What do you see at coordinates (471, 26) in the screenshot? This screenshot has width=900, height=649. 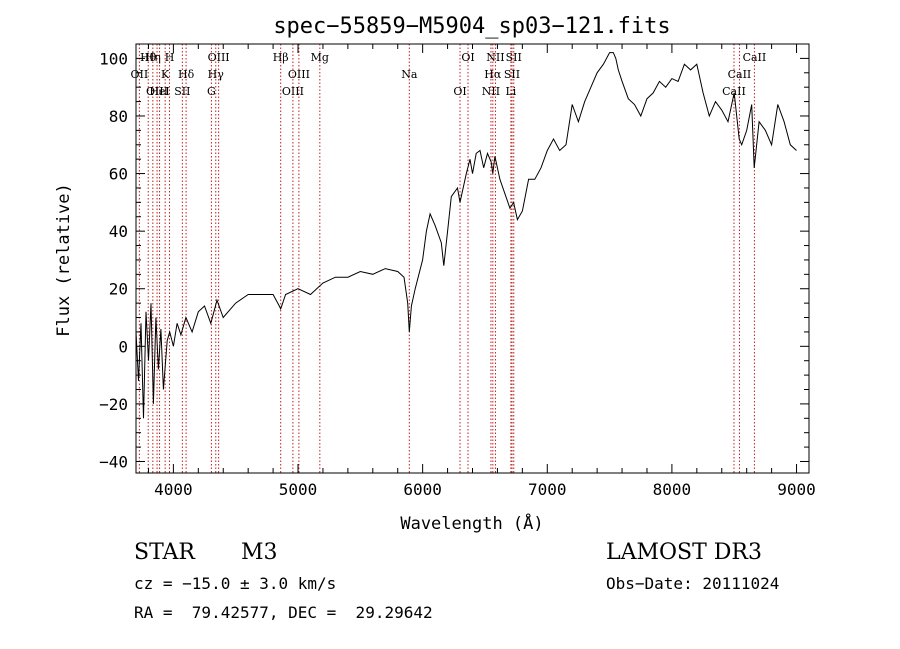 I see `chart-title: spec−55859−M5904_sp03−121.fits` at bounding box center [471, 26].